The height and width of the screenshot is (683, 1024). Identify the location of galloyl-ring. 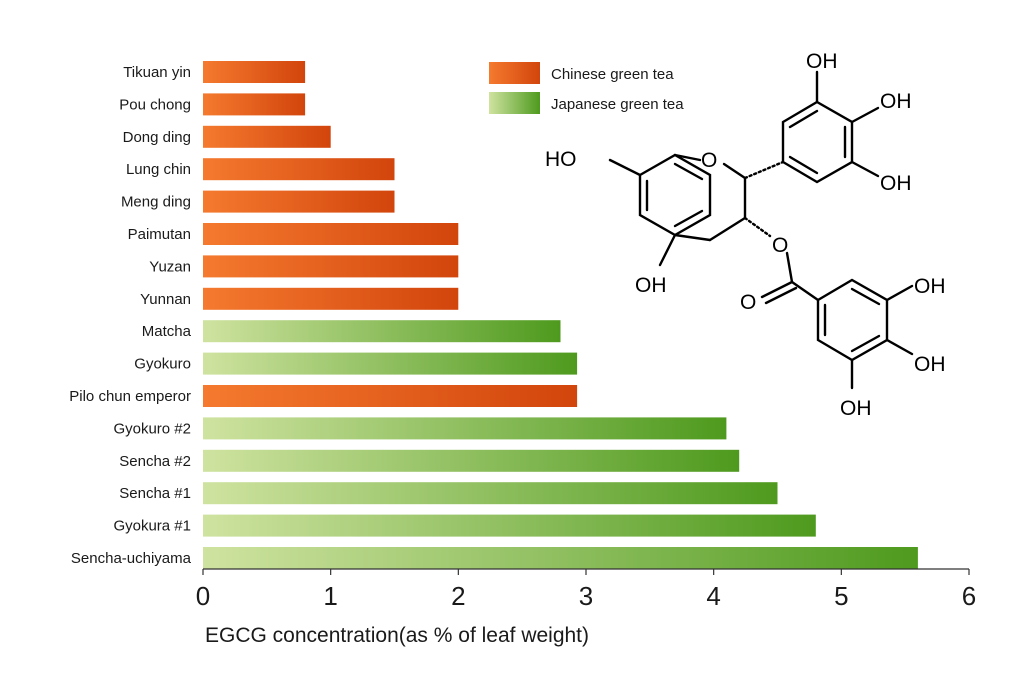
(852, 320).